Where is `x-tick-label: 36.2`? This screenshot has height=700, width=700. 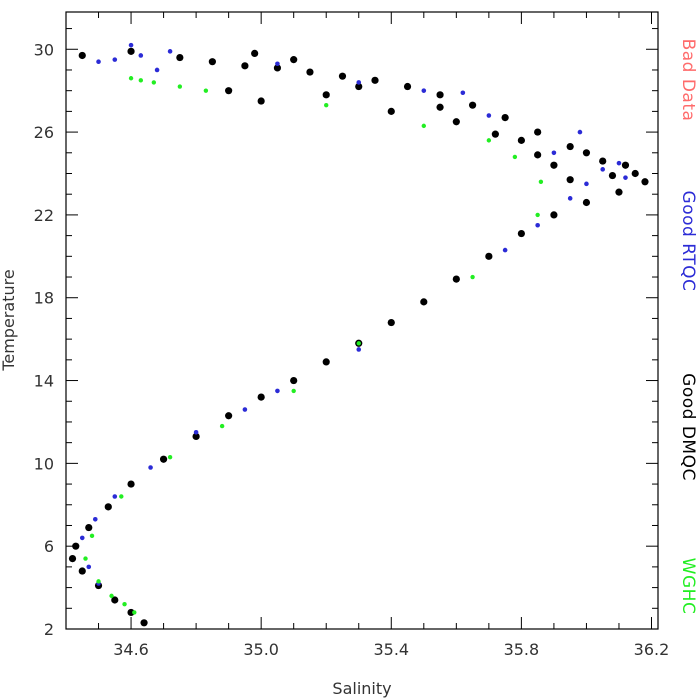 x-tick-label: 36.2 is located at coordinates (652, 649).